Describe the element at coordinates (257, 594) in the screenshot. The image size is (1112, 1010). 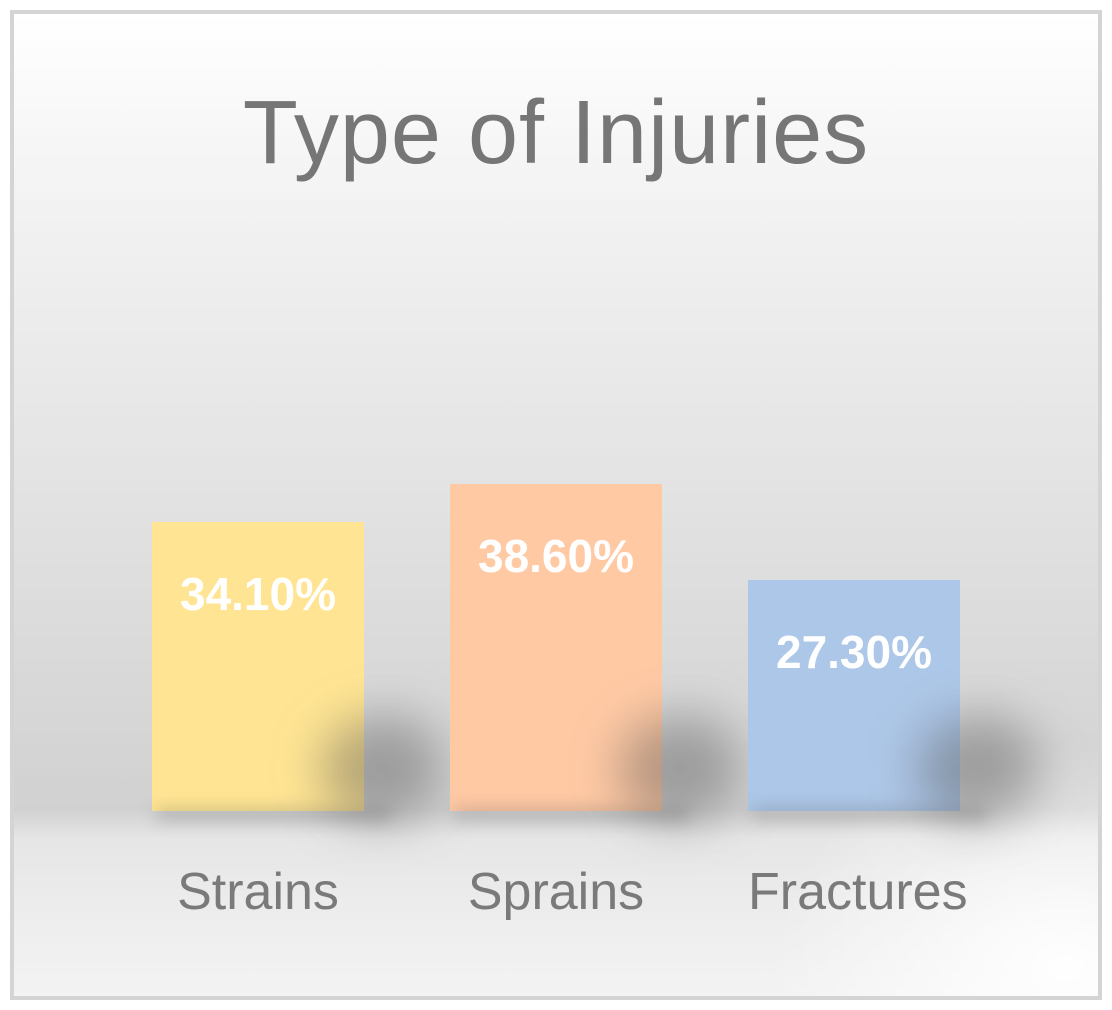
I see `bar-value-strains: 34.10%` at that location.